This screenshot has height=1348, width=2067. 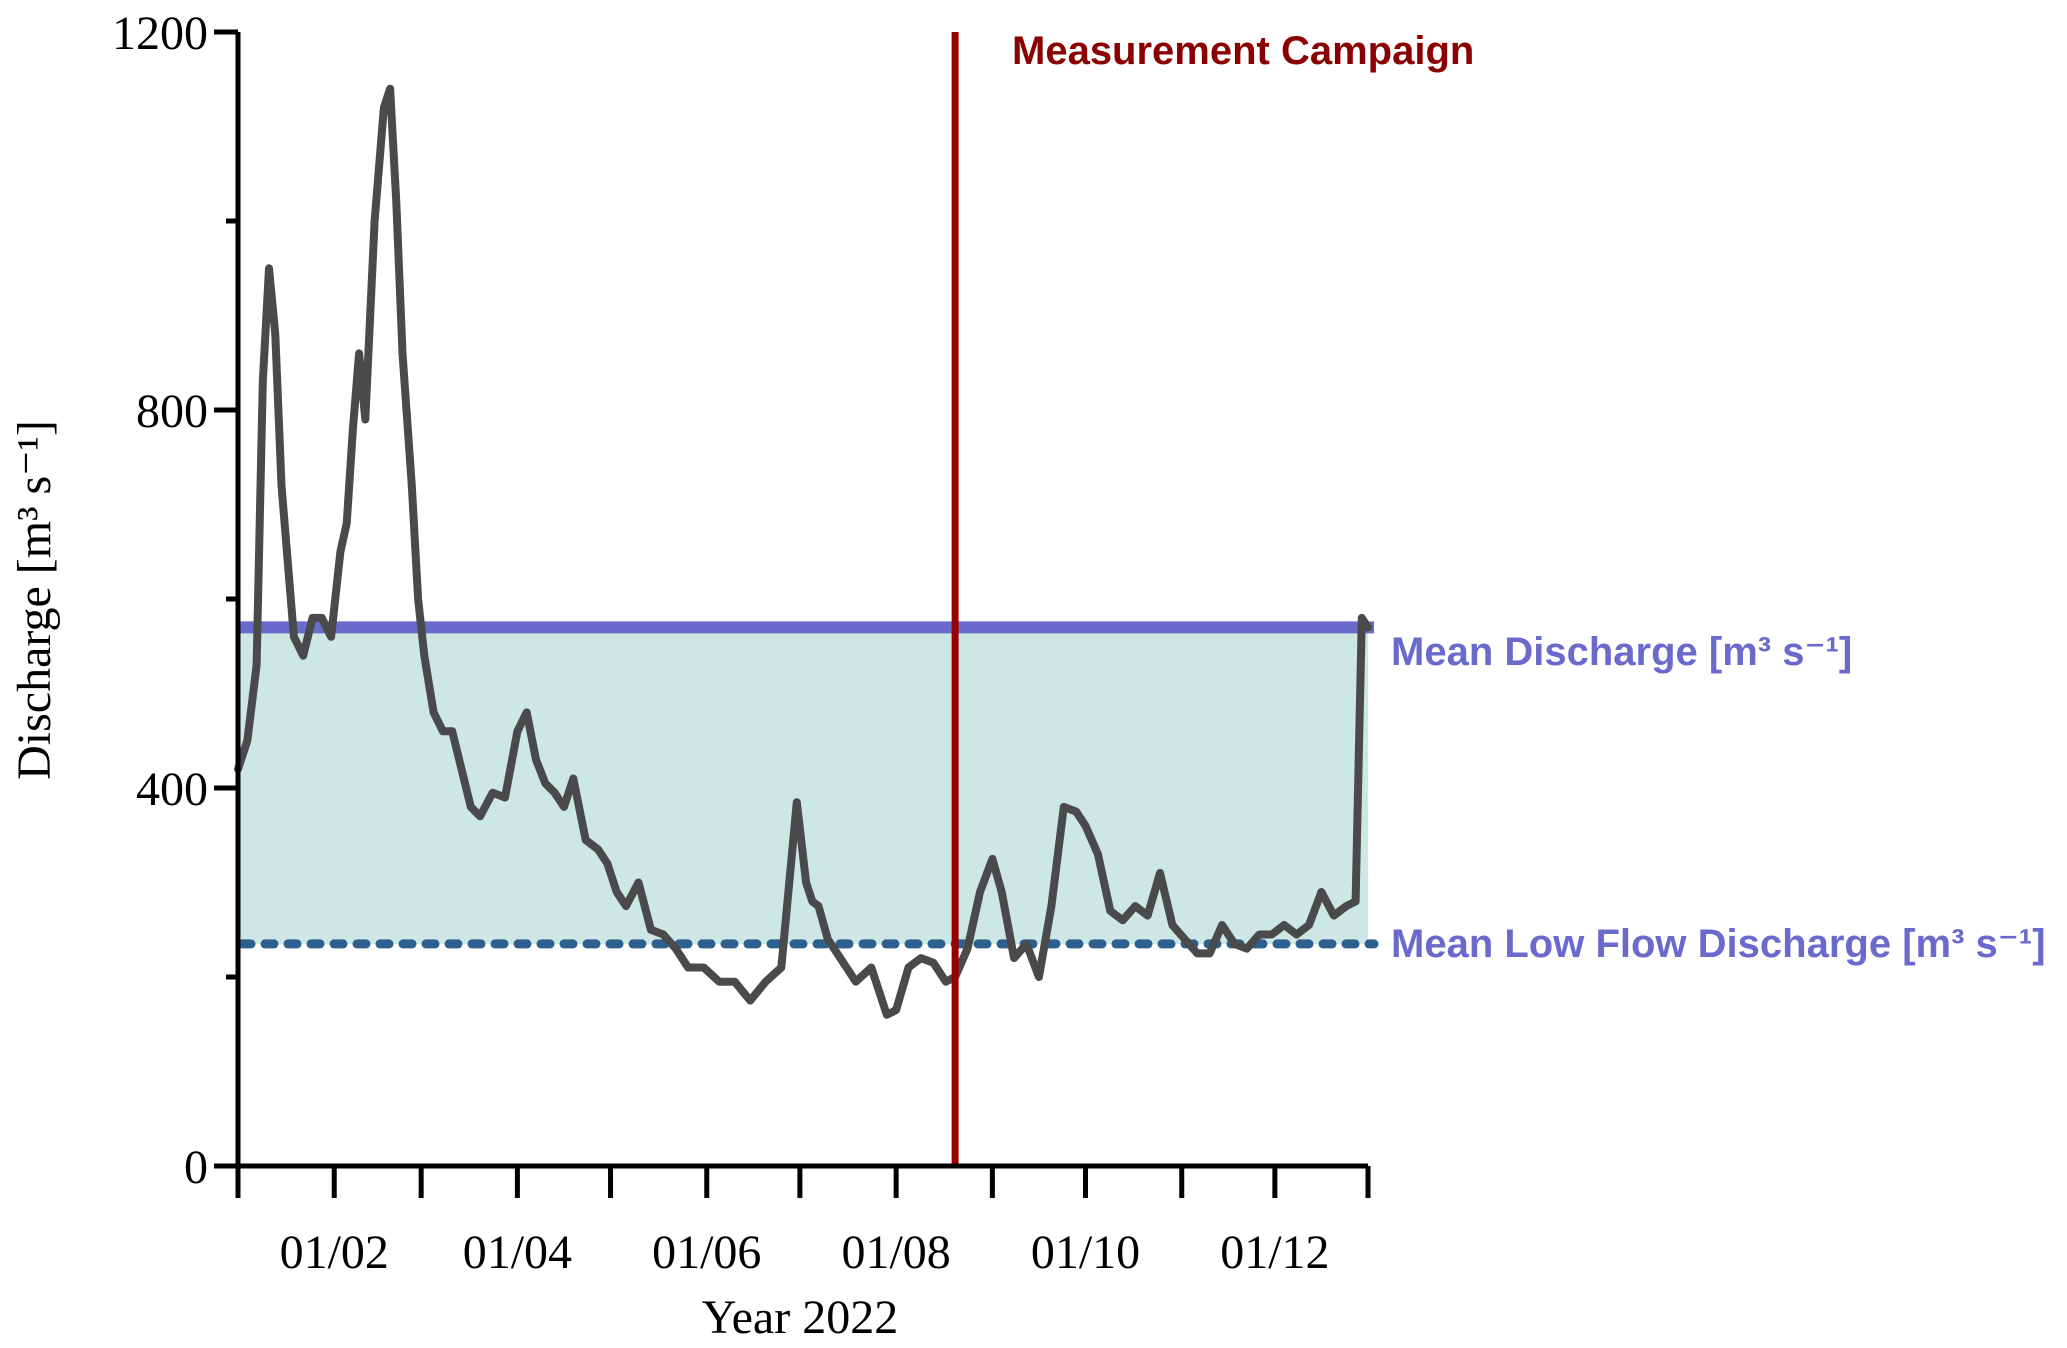 What do you see at coordinates (172, 789) in the screenshot?
I see `y-tick-label: 400` at bounding box center [172, 789].